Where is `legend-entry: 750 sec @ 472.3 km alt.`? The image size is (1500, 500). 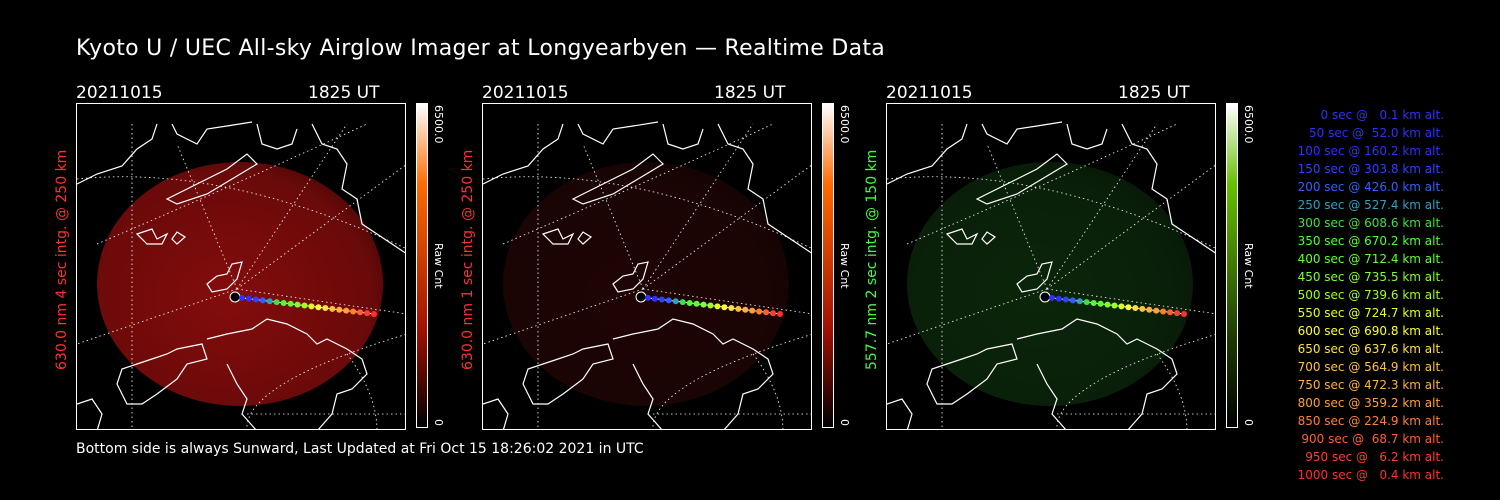
legend-entry: 750 sec @ 472.3 km alt. is located at coordinates (1370, 385).